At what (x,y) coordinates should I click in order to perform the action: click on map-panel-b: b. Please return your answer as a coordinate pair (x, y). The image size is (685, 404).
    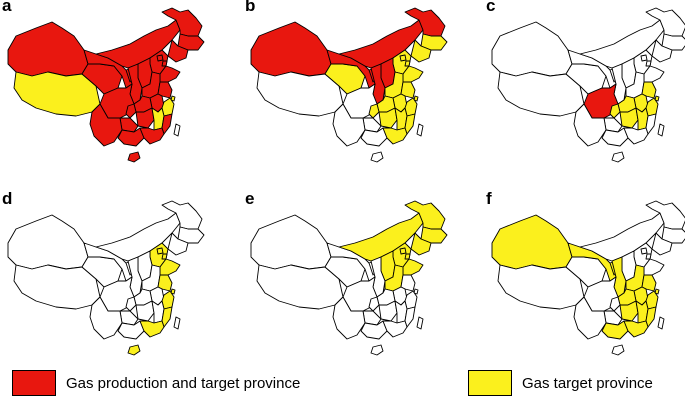
    Looking at the image, I should click on (355, 87).